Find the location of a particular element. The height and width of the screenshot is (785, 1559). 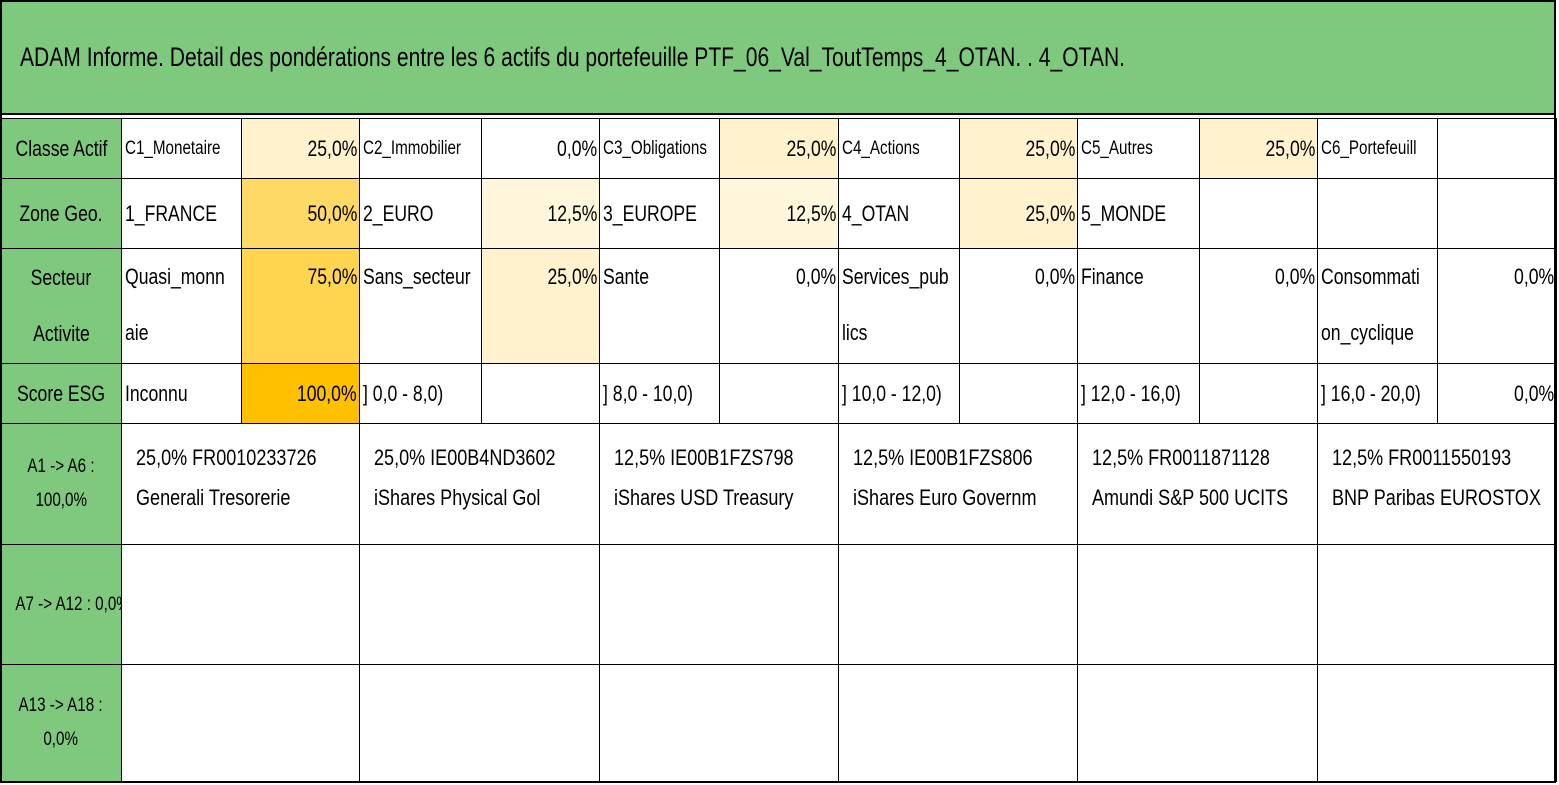

row-label-secteur-activite: Secteur Activite is located at coordinates (61, 306).